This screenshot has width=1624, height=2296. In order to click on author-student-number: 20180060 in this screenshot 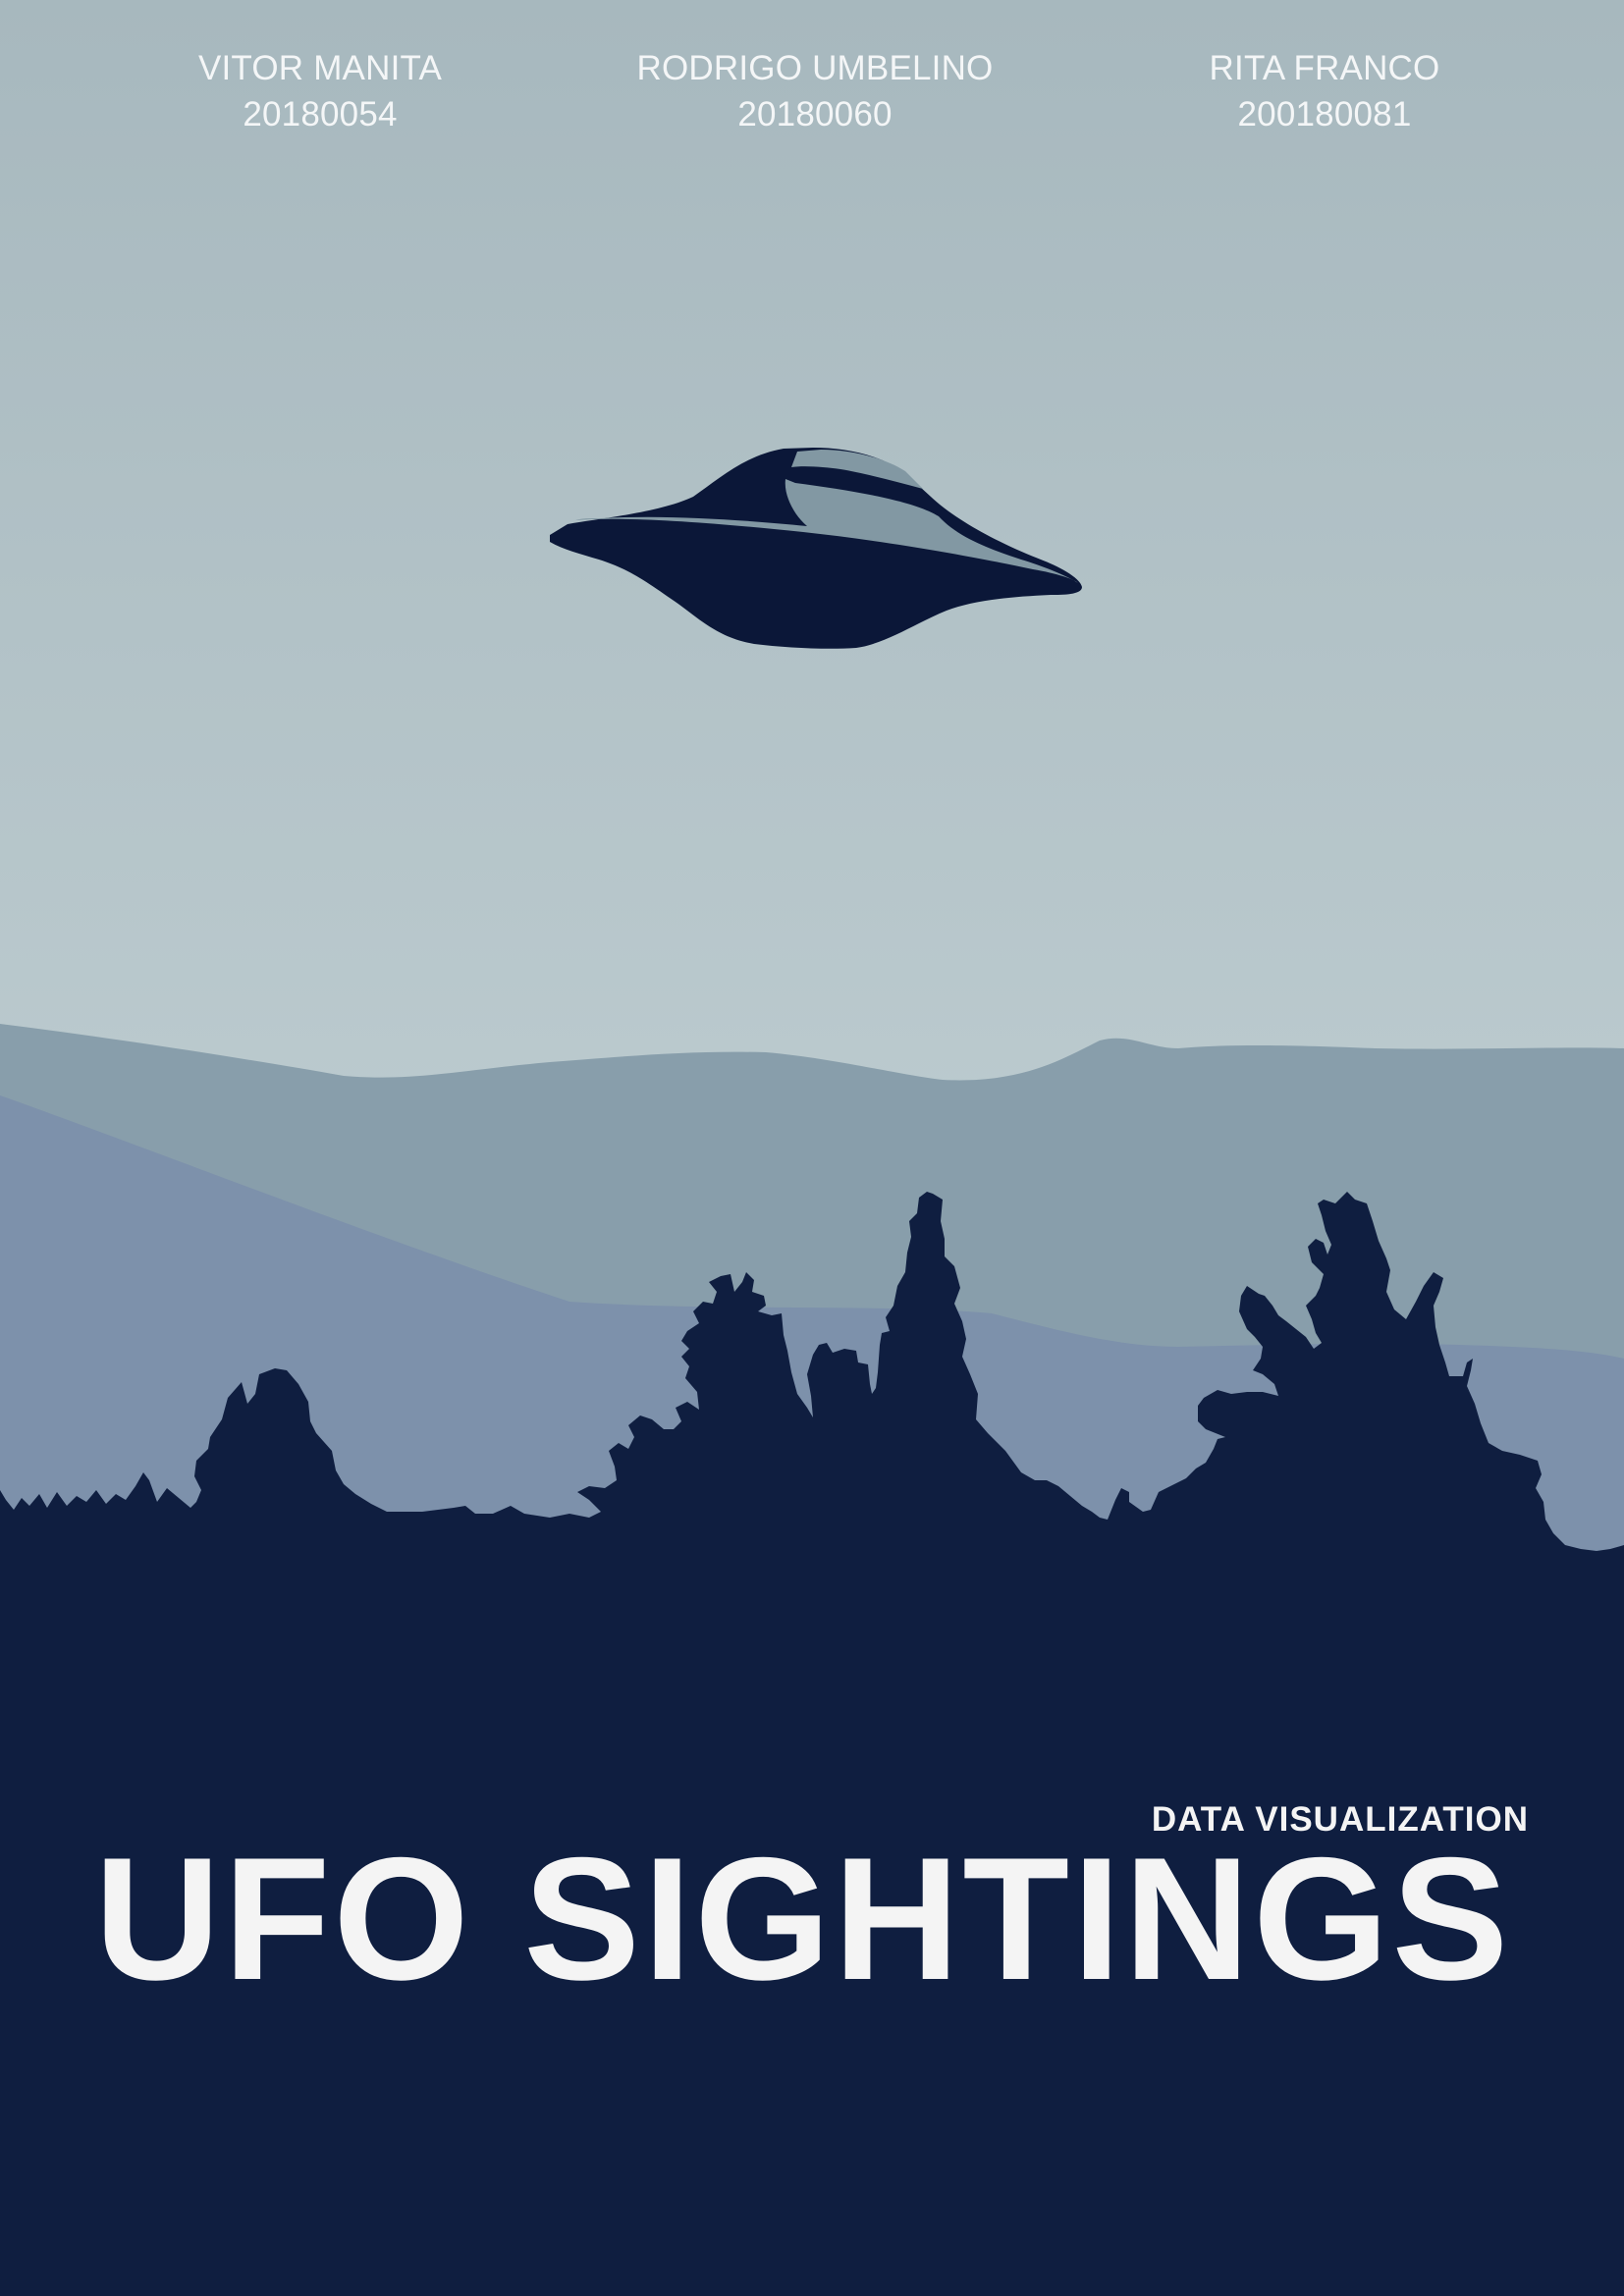, I will do `click(815, 114)`.